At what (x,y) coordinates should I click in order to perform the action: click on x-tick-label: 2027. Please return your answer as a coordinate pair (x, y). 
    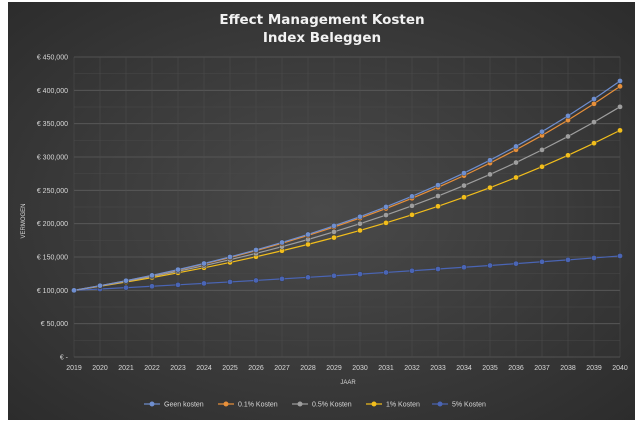
    Looking at the image, I should click on (282, 368).